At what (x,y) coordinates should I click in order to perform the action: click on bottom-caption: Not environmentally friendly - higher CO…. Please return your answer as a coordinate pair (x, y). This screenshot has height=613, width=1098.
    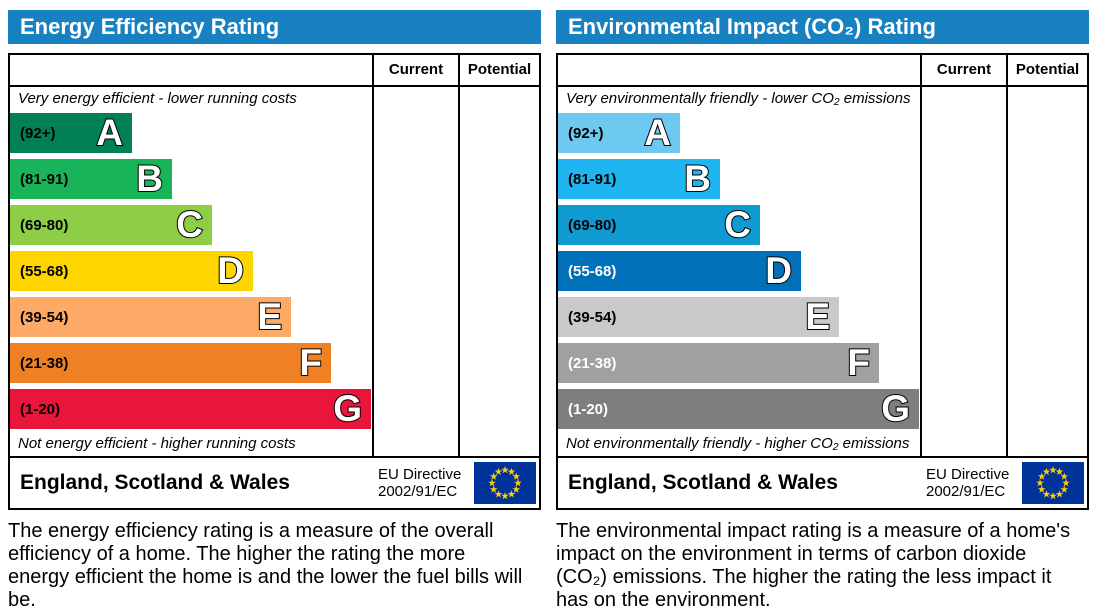
    Looking at the image, I should click on (738, 443).